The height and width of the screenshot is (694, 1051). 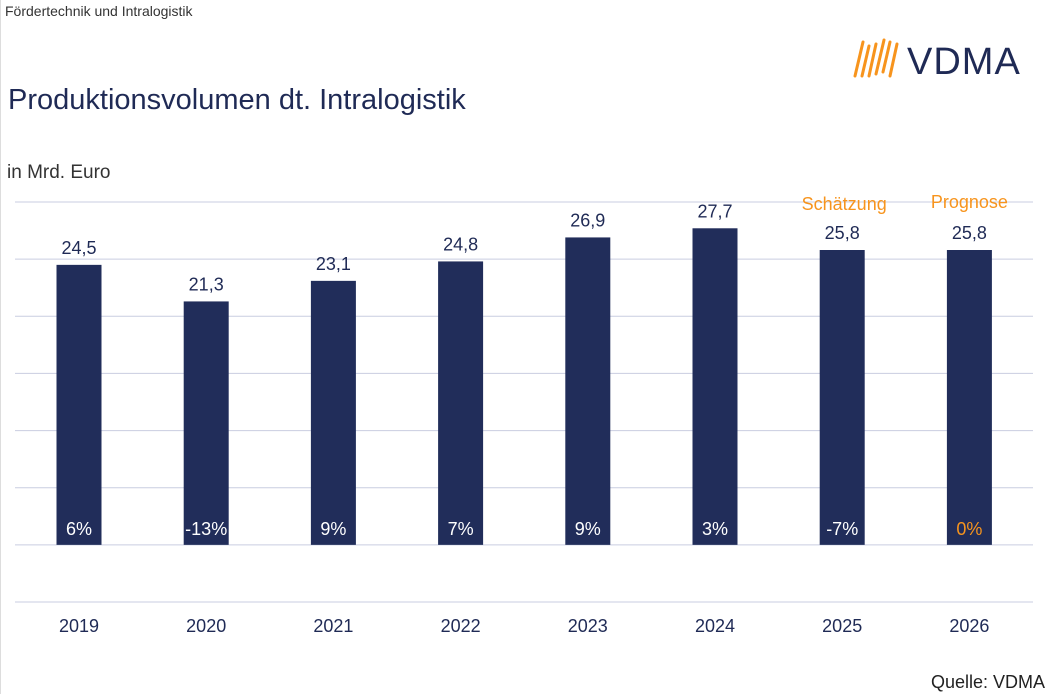 I want to click on change-label-2024: 3%, so click(x=715, y=529).